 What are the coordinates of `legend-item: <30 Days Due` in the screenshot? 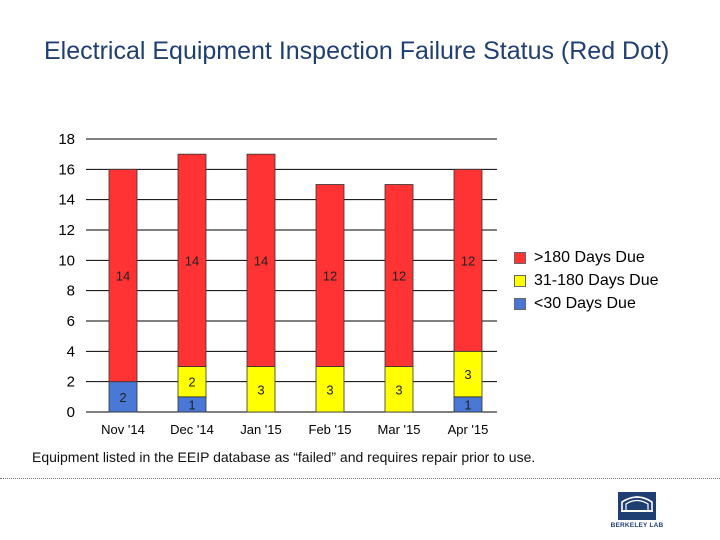 It's located at (586, 303).